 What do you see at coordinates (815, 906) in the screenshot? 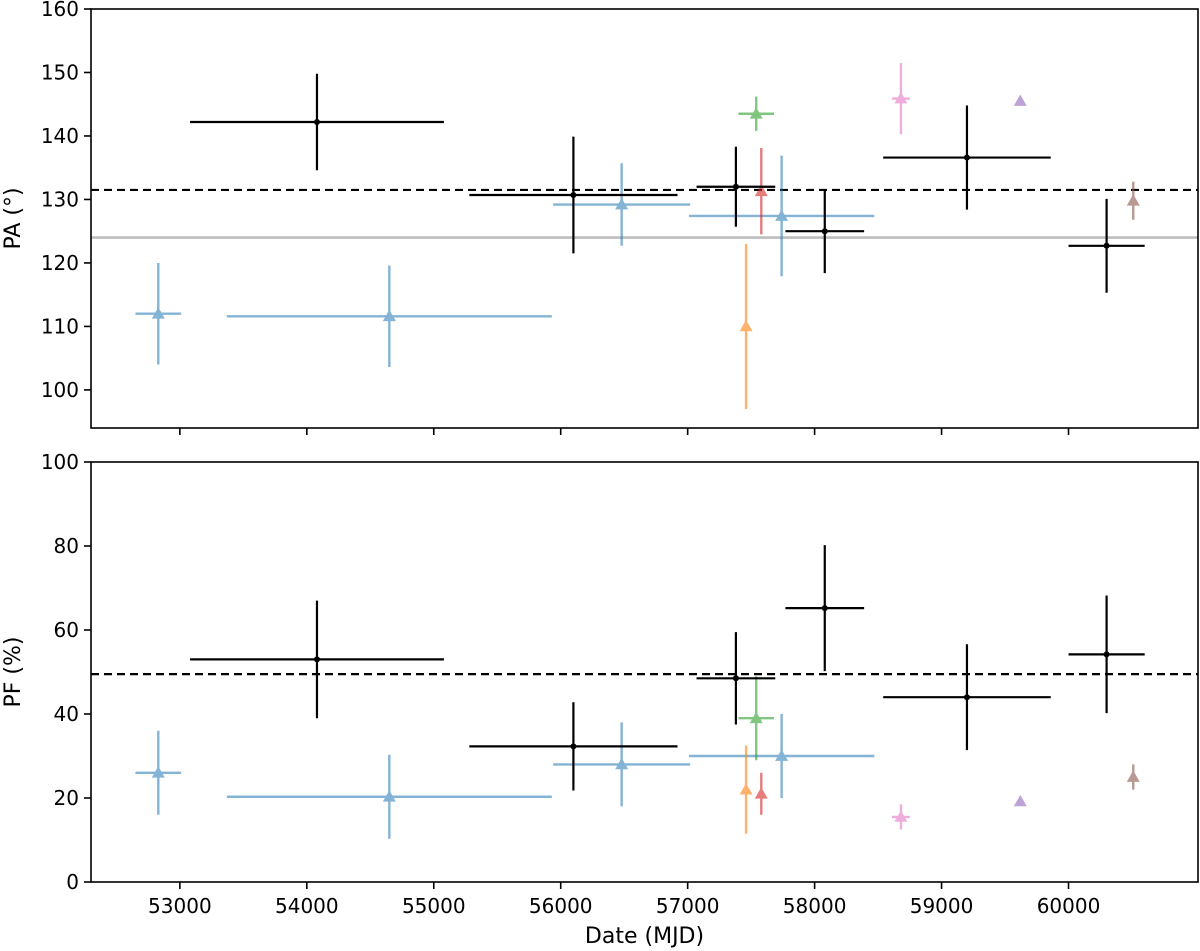
I see `pf-xtick-label-58000: 58000` at bounding box center [815, 906].